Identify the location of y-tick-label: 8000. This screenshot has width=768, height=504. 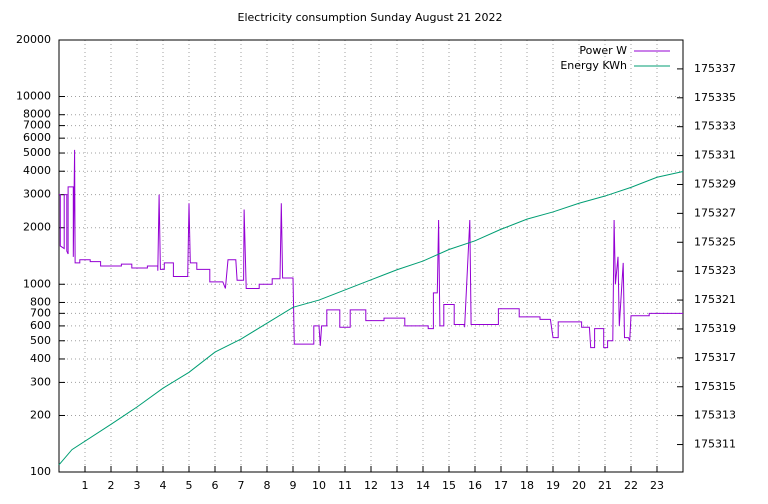
(37, 114).